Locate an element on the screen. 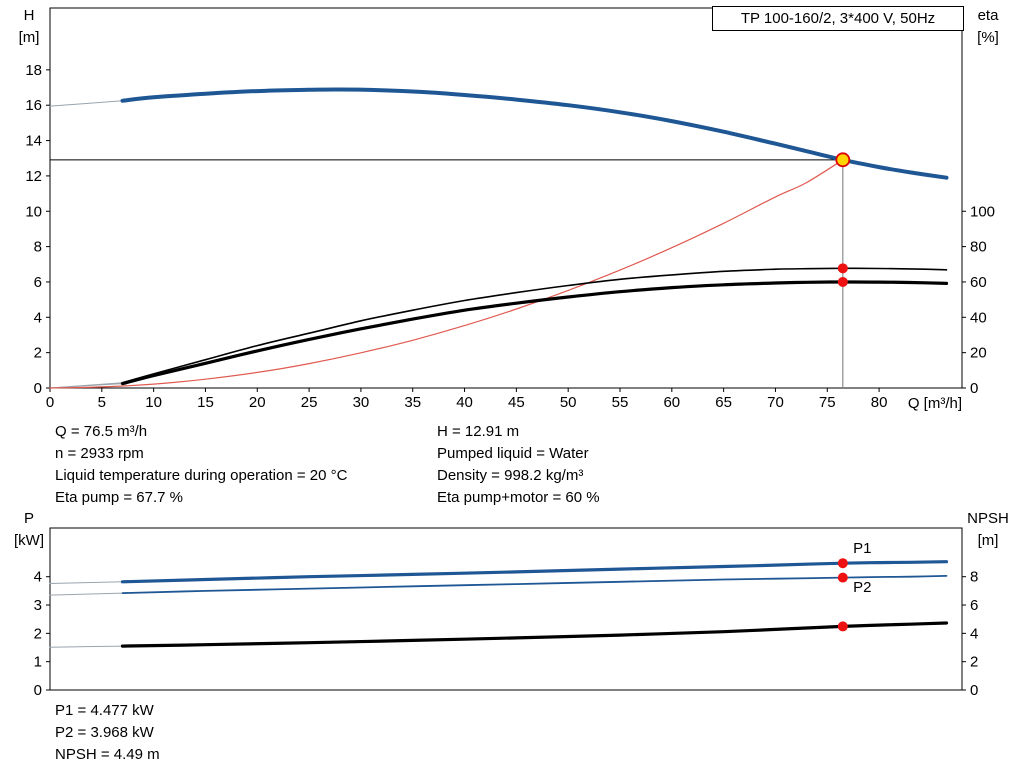 This screenshot has width=1024, height=781. y-left-tick-label: 12 is located at coordinates (33, 176).